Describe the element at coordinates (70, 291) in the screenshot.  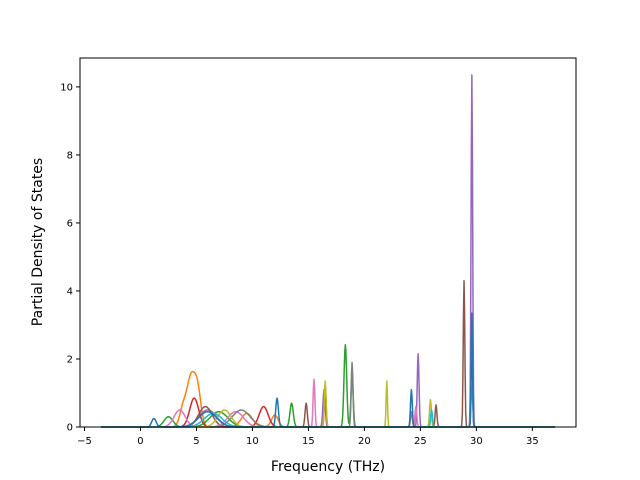
I see `y-tick-label: 4` at that location.